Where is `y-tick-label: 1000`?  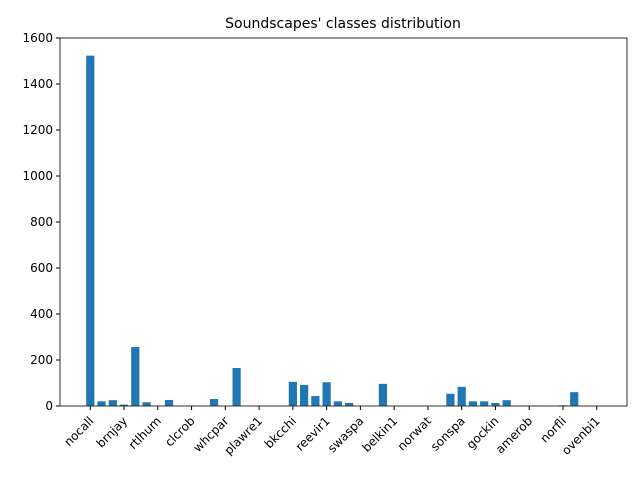 y-tick-label: 1000 is located at coordinates (37, 176).